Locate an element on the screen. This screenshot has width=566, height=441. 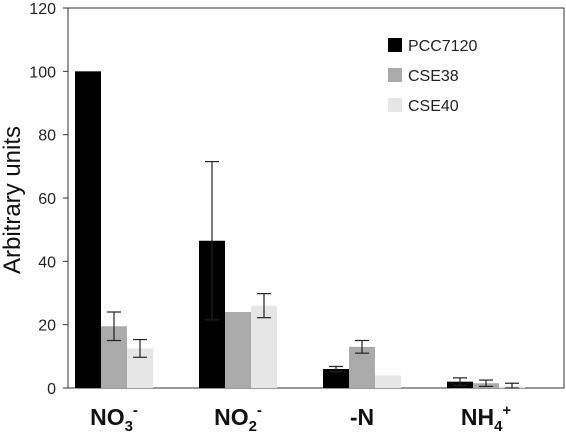
x-category-label: NH4+ is located at coordinates (486, 418).